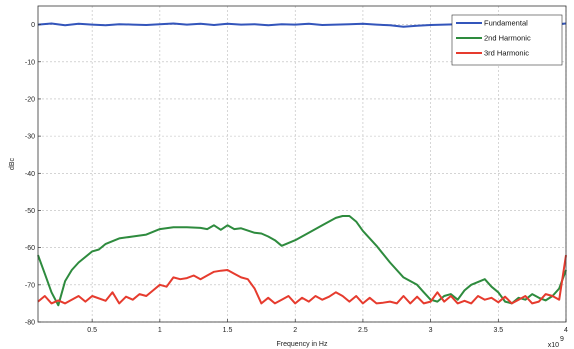 This screenshot has width=574, height=349. I want to click on x-tick-label: 1, so click(160, 330).